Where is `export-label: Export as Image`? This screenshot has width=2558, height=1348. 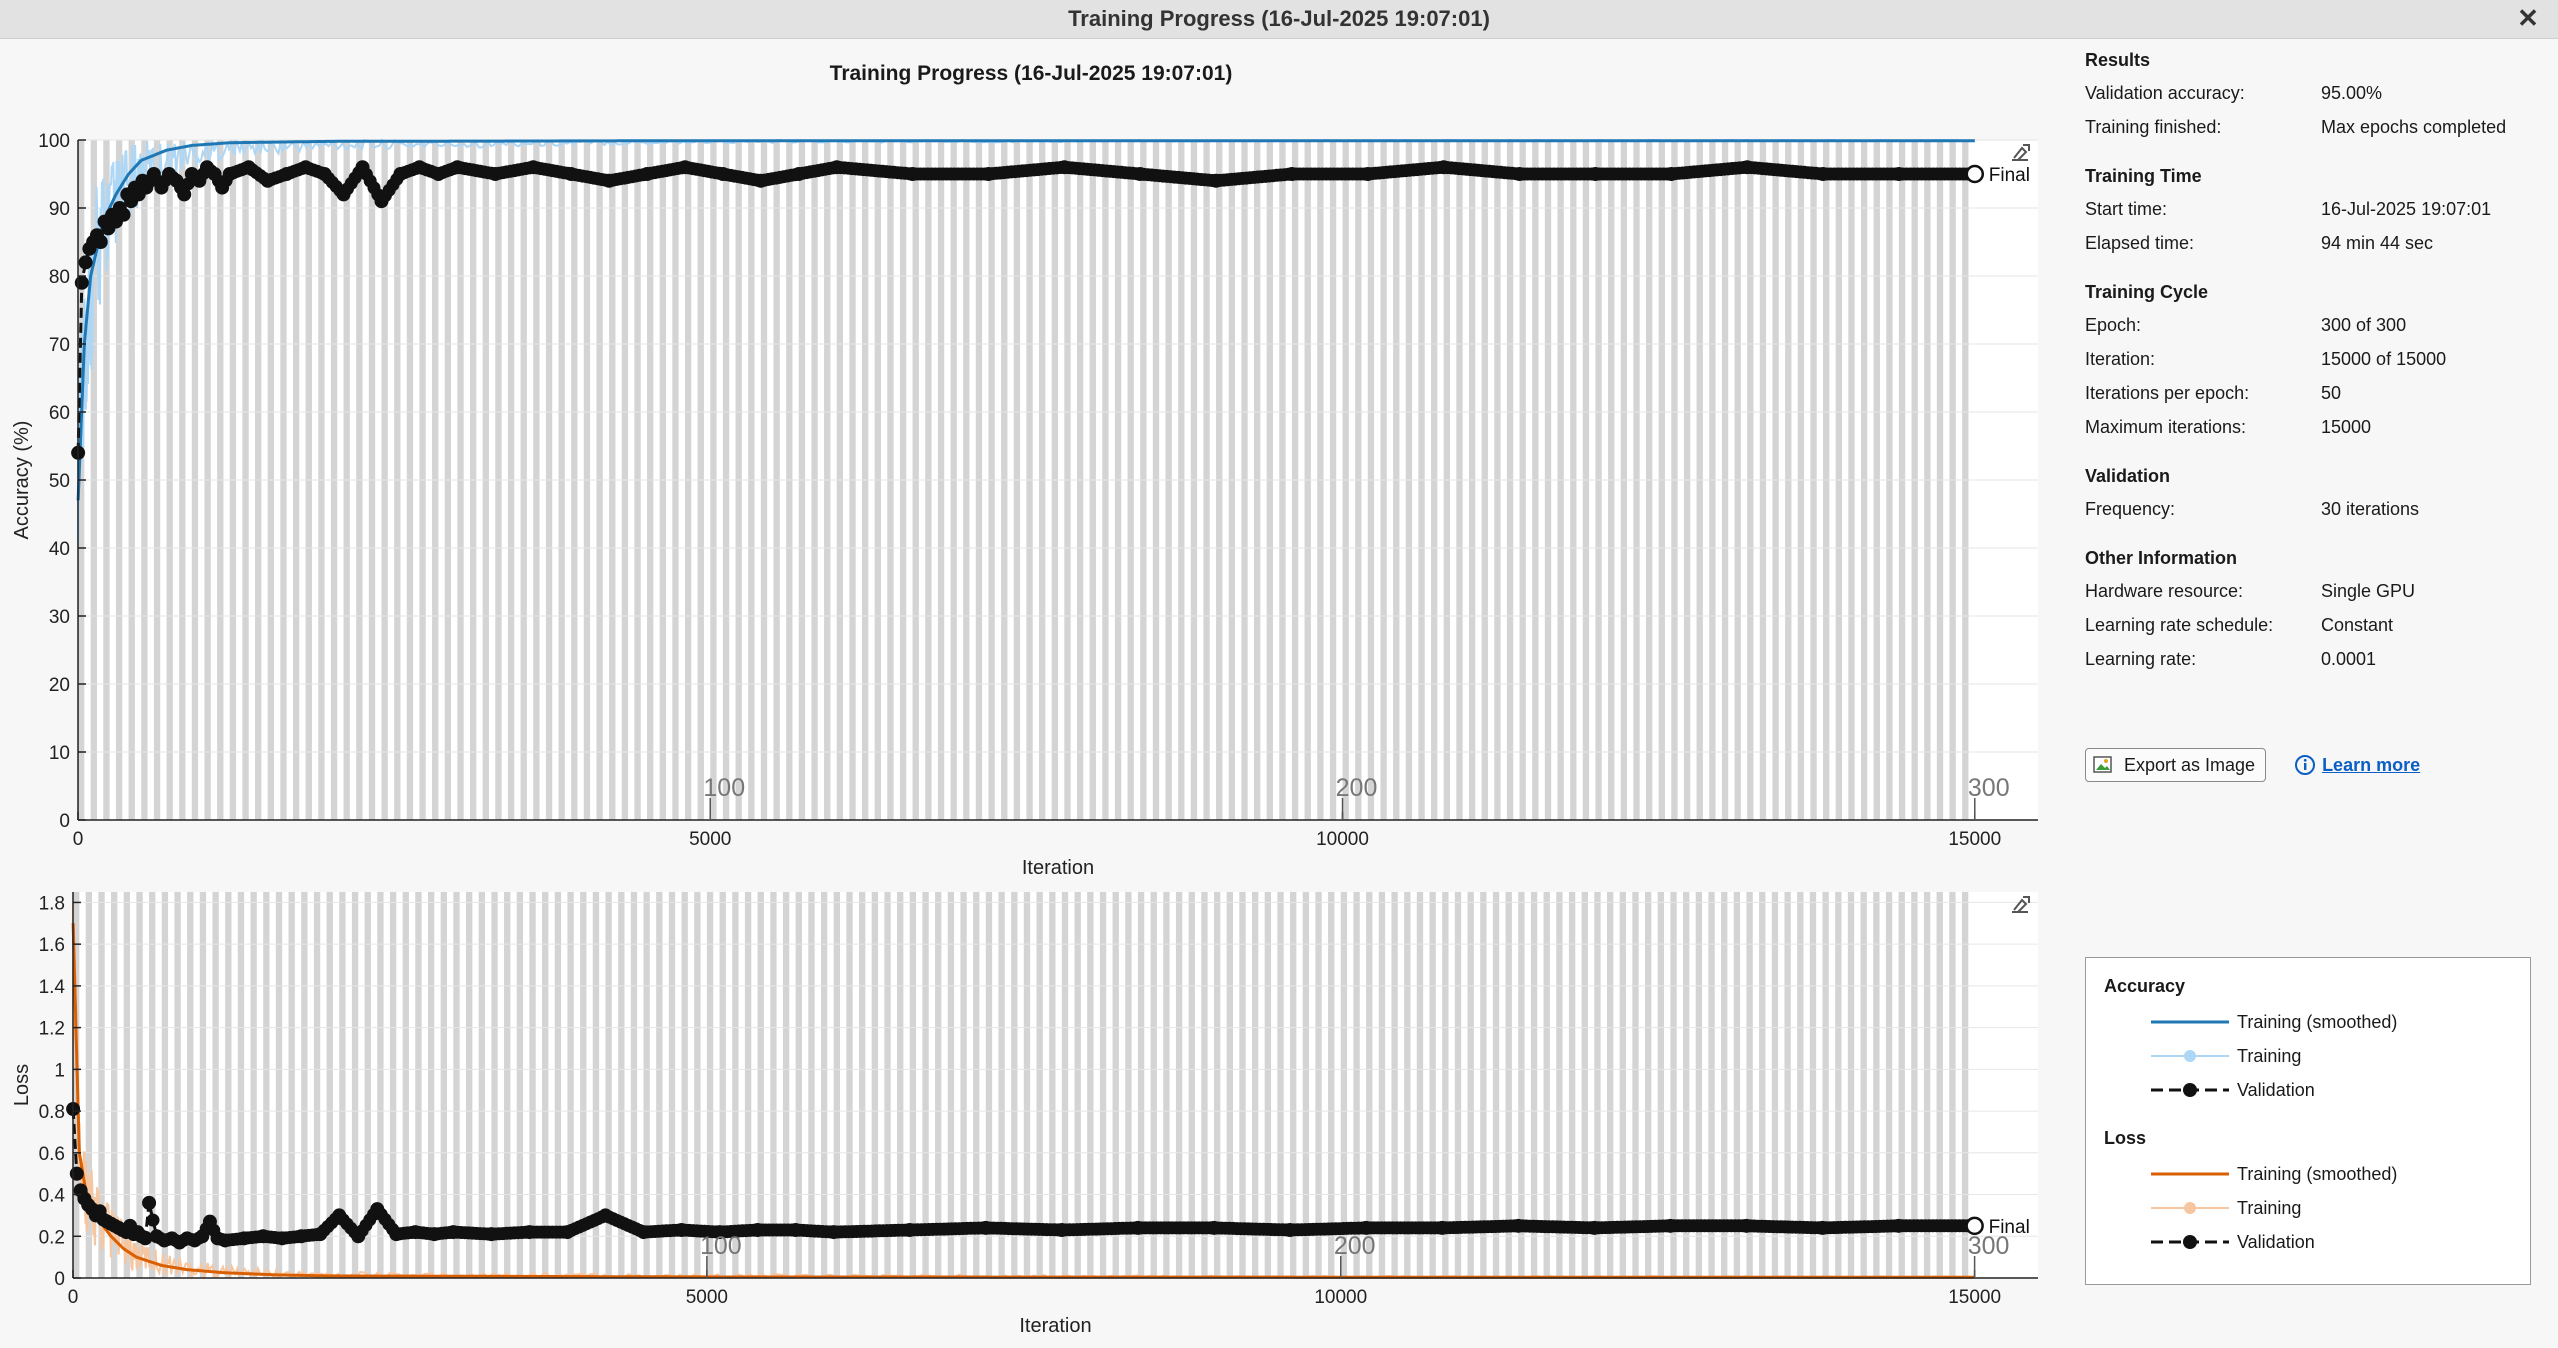
export-label: Export as Image is located at coordinates (2190, 764).